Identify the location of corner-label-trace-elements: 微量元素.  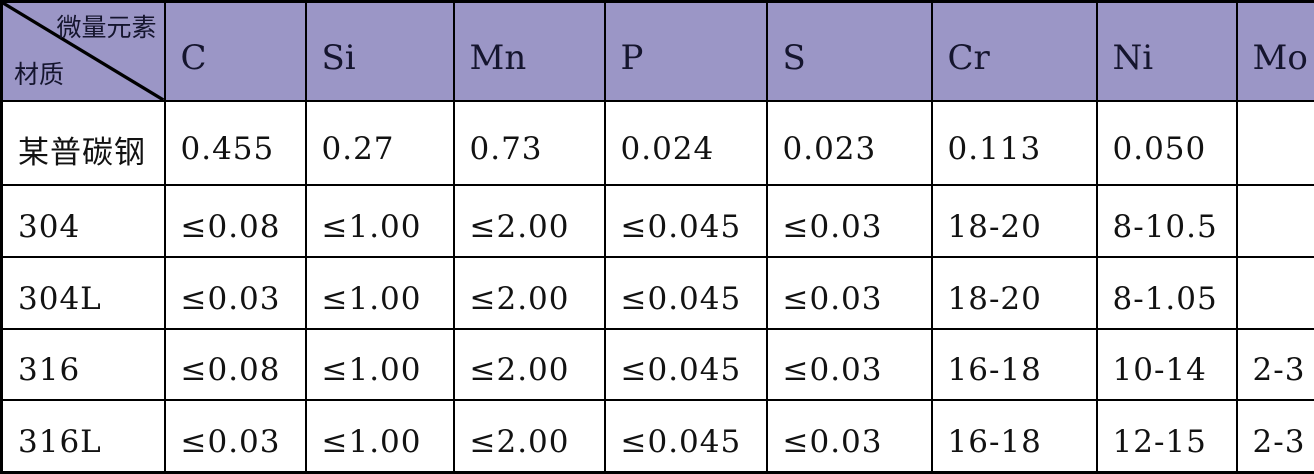
(106, 27).